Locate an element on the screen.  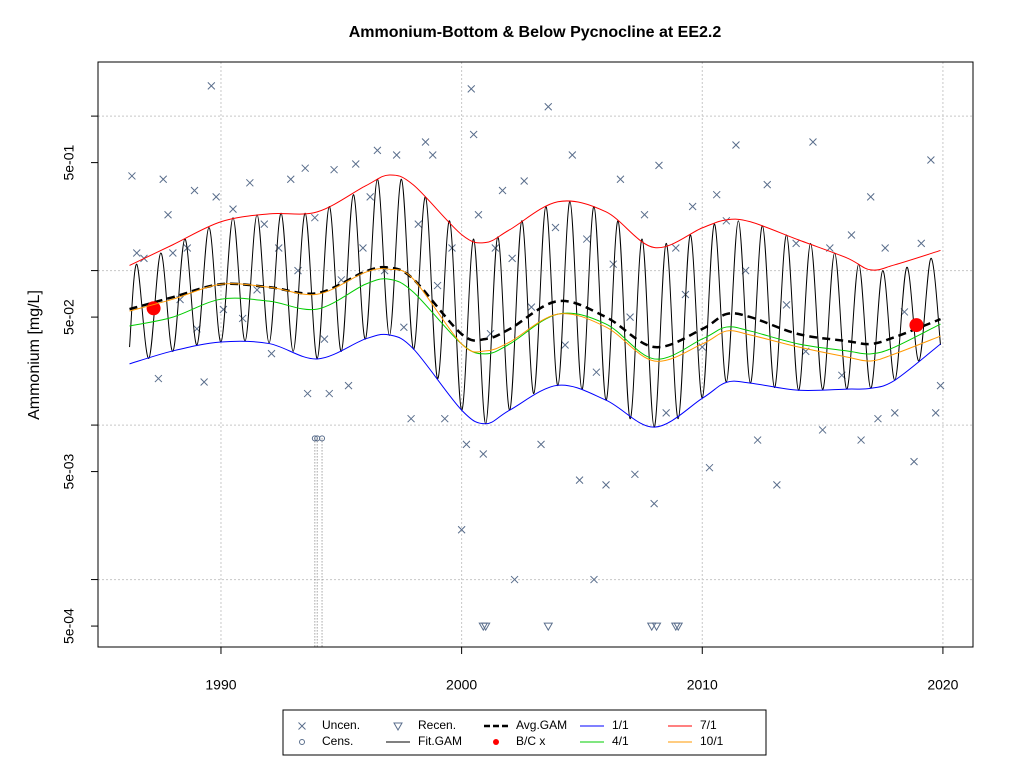
legend-item: Fit.GAM is located at coordinates (424, 741).